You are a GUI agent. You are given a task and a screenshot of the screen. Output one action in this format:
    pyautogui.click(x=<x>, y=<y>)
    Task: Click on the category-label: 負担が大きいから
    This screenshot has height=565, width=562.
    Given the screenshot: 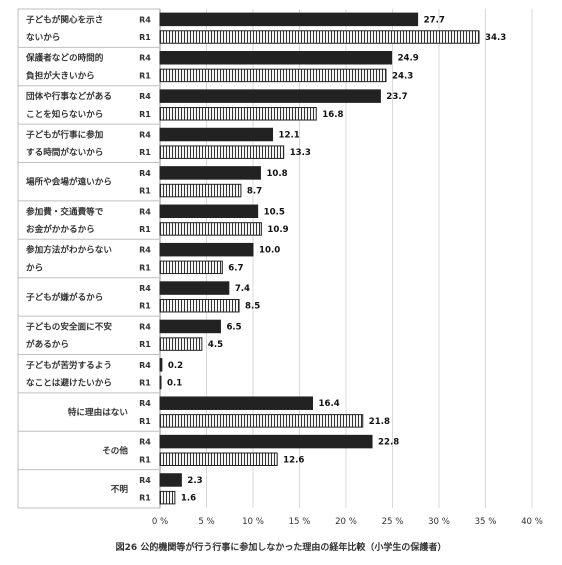 What is the action you would take?
    pyautogui.click(x=60, y=75)
    